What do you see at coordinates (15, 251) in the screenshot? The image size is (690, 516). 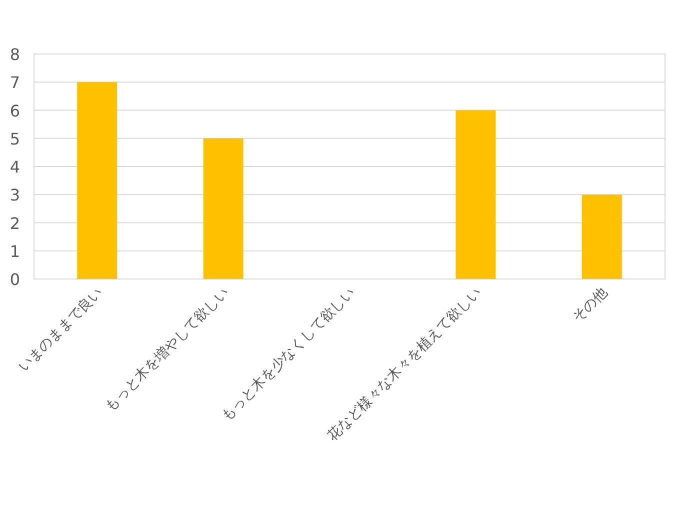 I see `y-tick-label: 1` at bounding box center [15, 251].